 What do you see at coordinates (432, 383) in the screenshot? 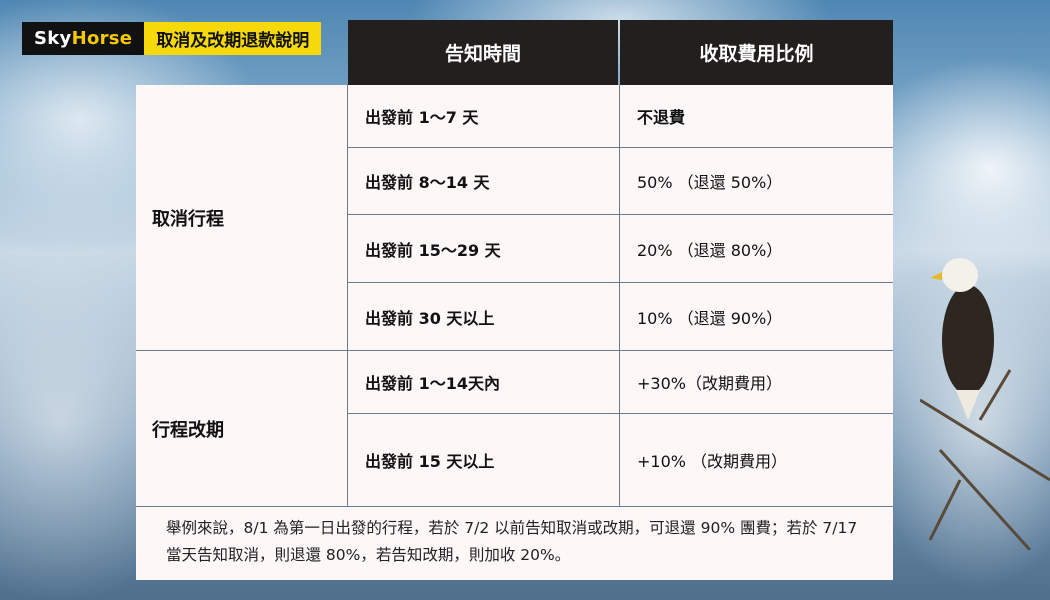
I see `table-row-when: 出發前 1～14天內` at bounding box center [432, 383].